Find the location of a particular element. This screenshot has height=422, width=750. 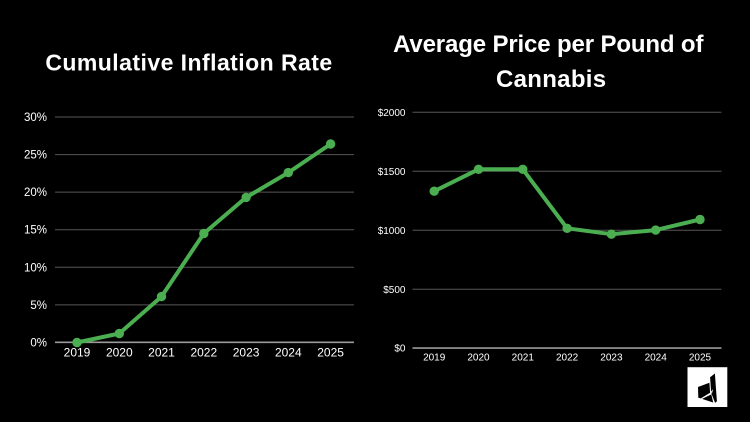

svg-text: 15% is located at coordinates (35, 231).